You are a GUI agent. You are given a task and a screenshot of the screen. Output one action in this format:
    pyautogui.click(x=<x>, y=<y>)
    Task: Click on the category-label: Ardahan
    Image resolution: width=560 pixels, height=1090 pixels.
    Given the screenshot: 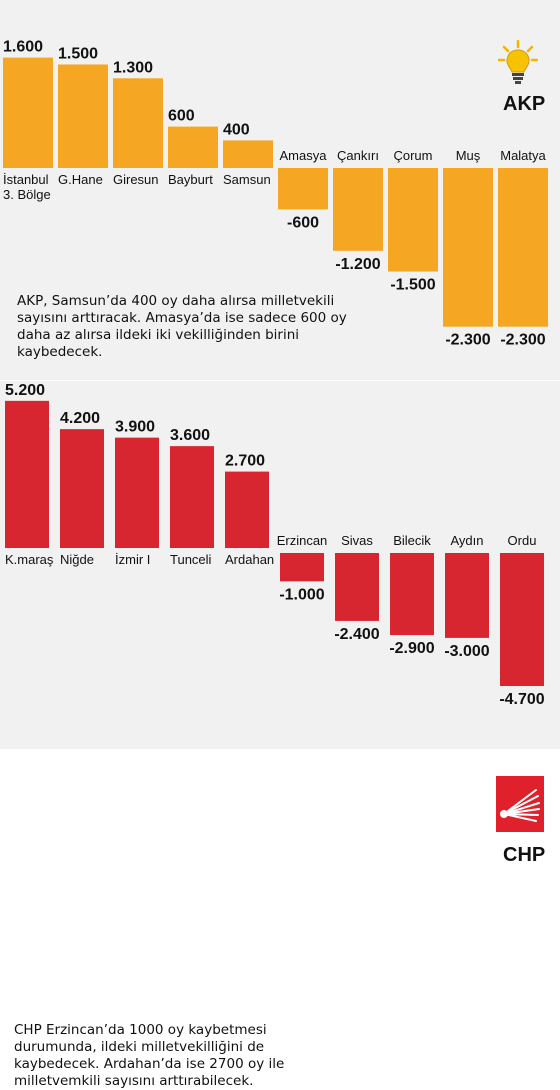 What is the action you would take?
    pyautogui.click(x=249, y=559)
    